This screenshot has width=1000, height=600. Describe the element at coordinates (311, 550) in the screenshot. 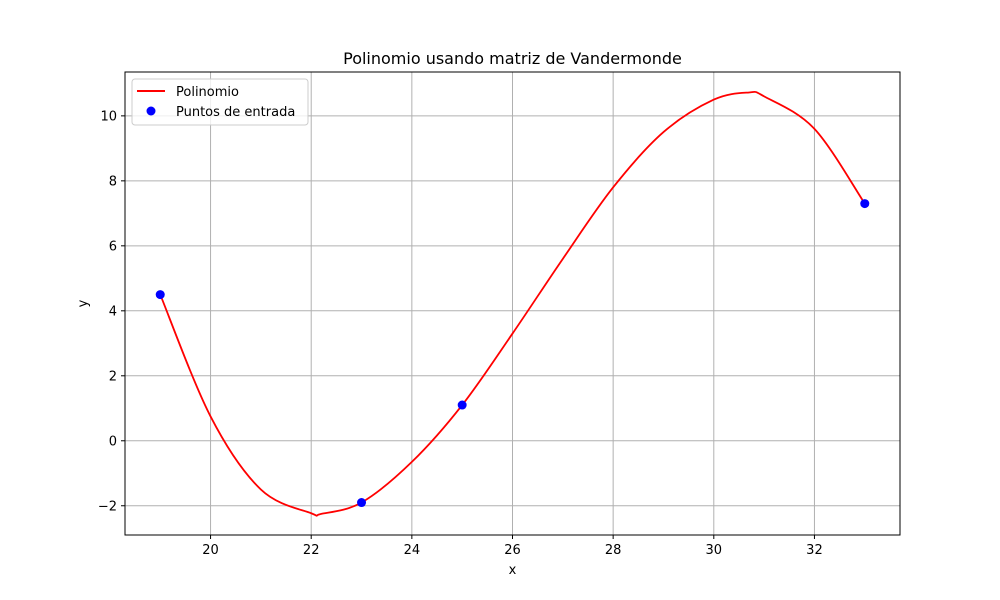

I see `x-tick-label: 22` at that location.